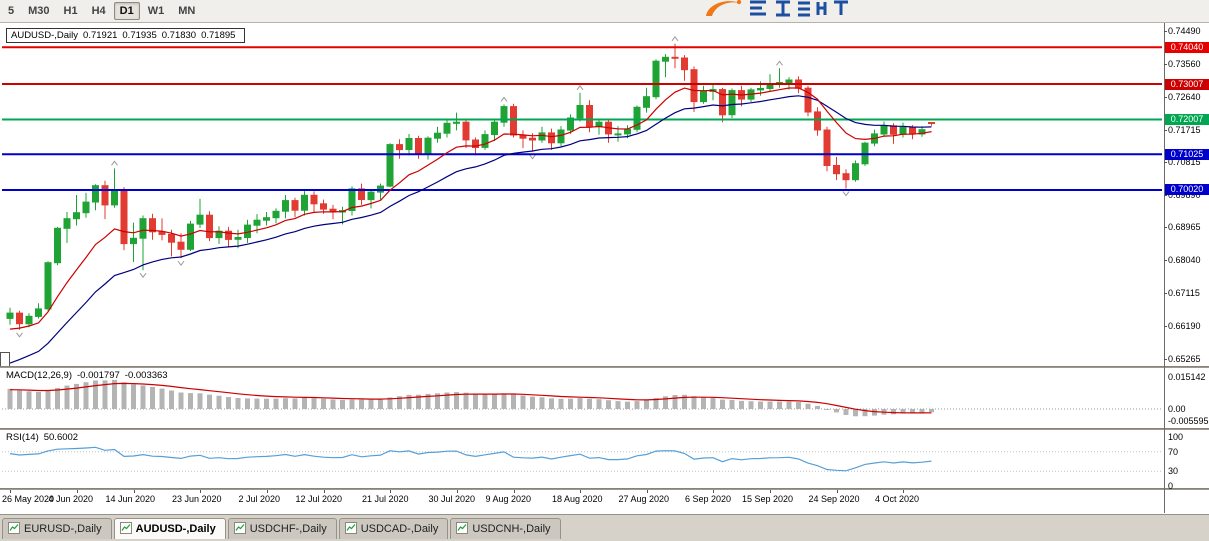 This screenshot has height=541, width=1209. I want to click on timeframe-button-h1: H1, so click(70, 11).